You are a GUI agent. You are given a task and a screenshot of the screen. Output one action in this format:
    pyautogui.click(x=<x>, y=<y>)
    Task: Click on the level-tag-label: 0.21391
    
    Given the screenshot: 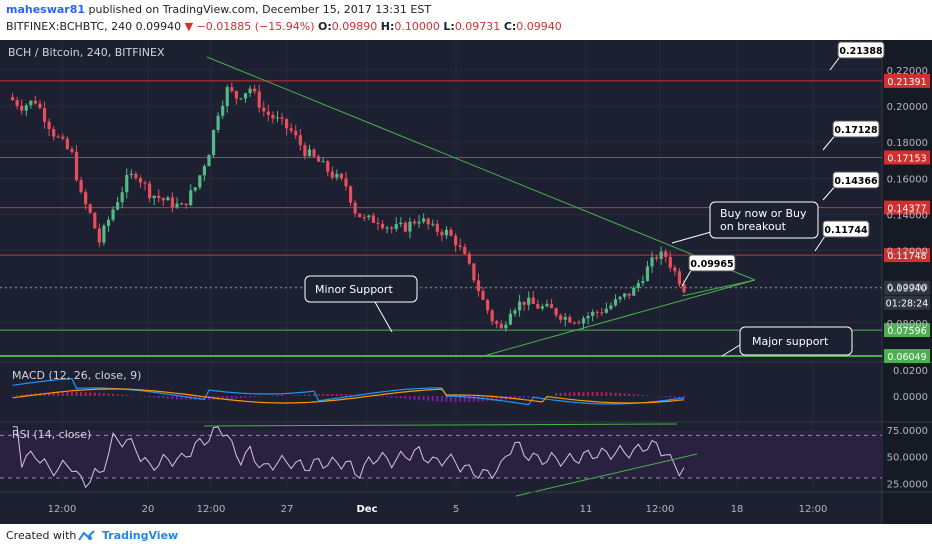 What is the action you would take?
    pyautogui.click(x=906, y=82)
    